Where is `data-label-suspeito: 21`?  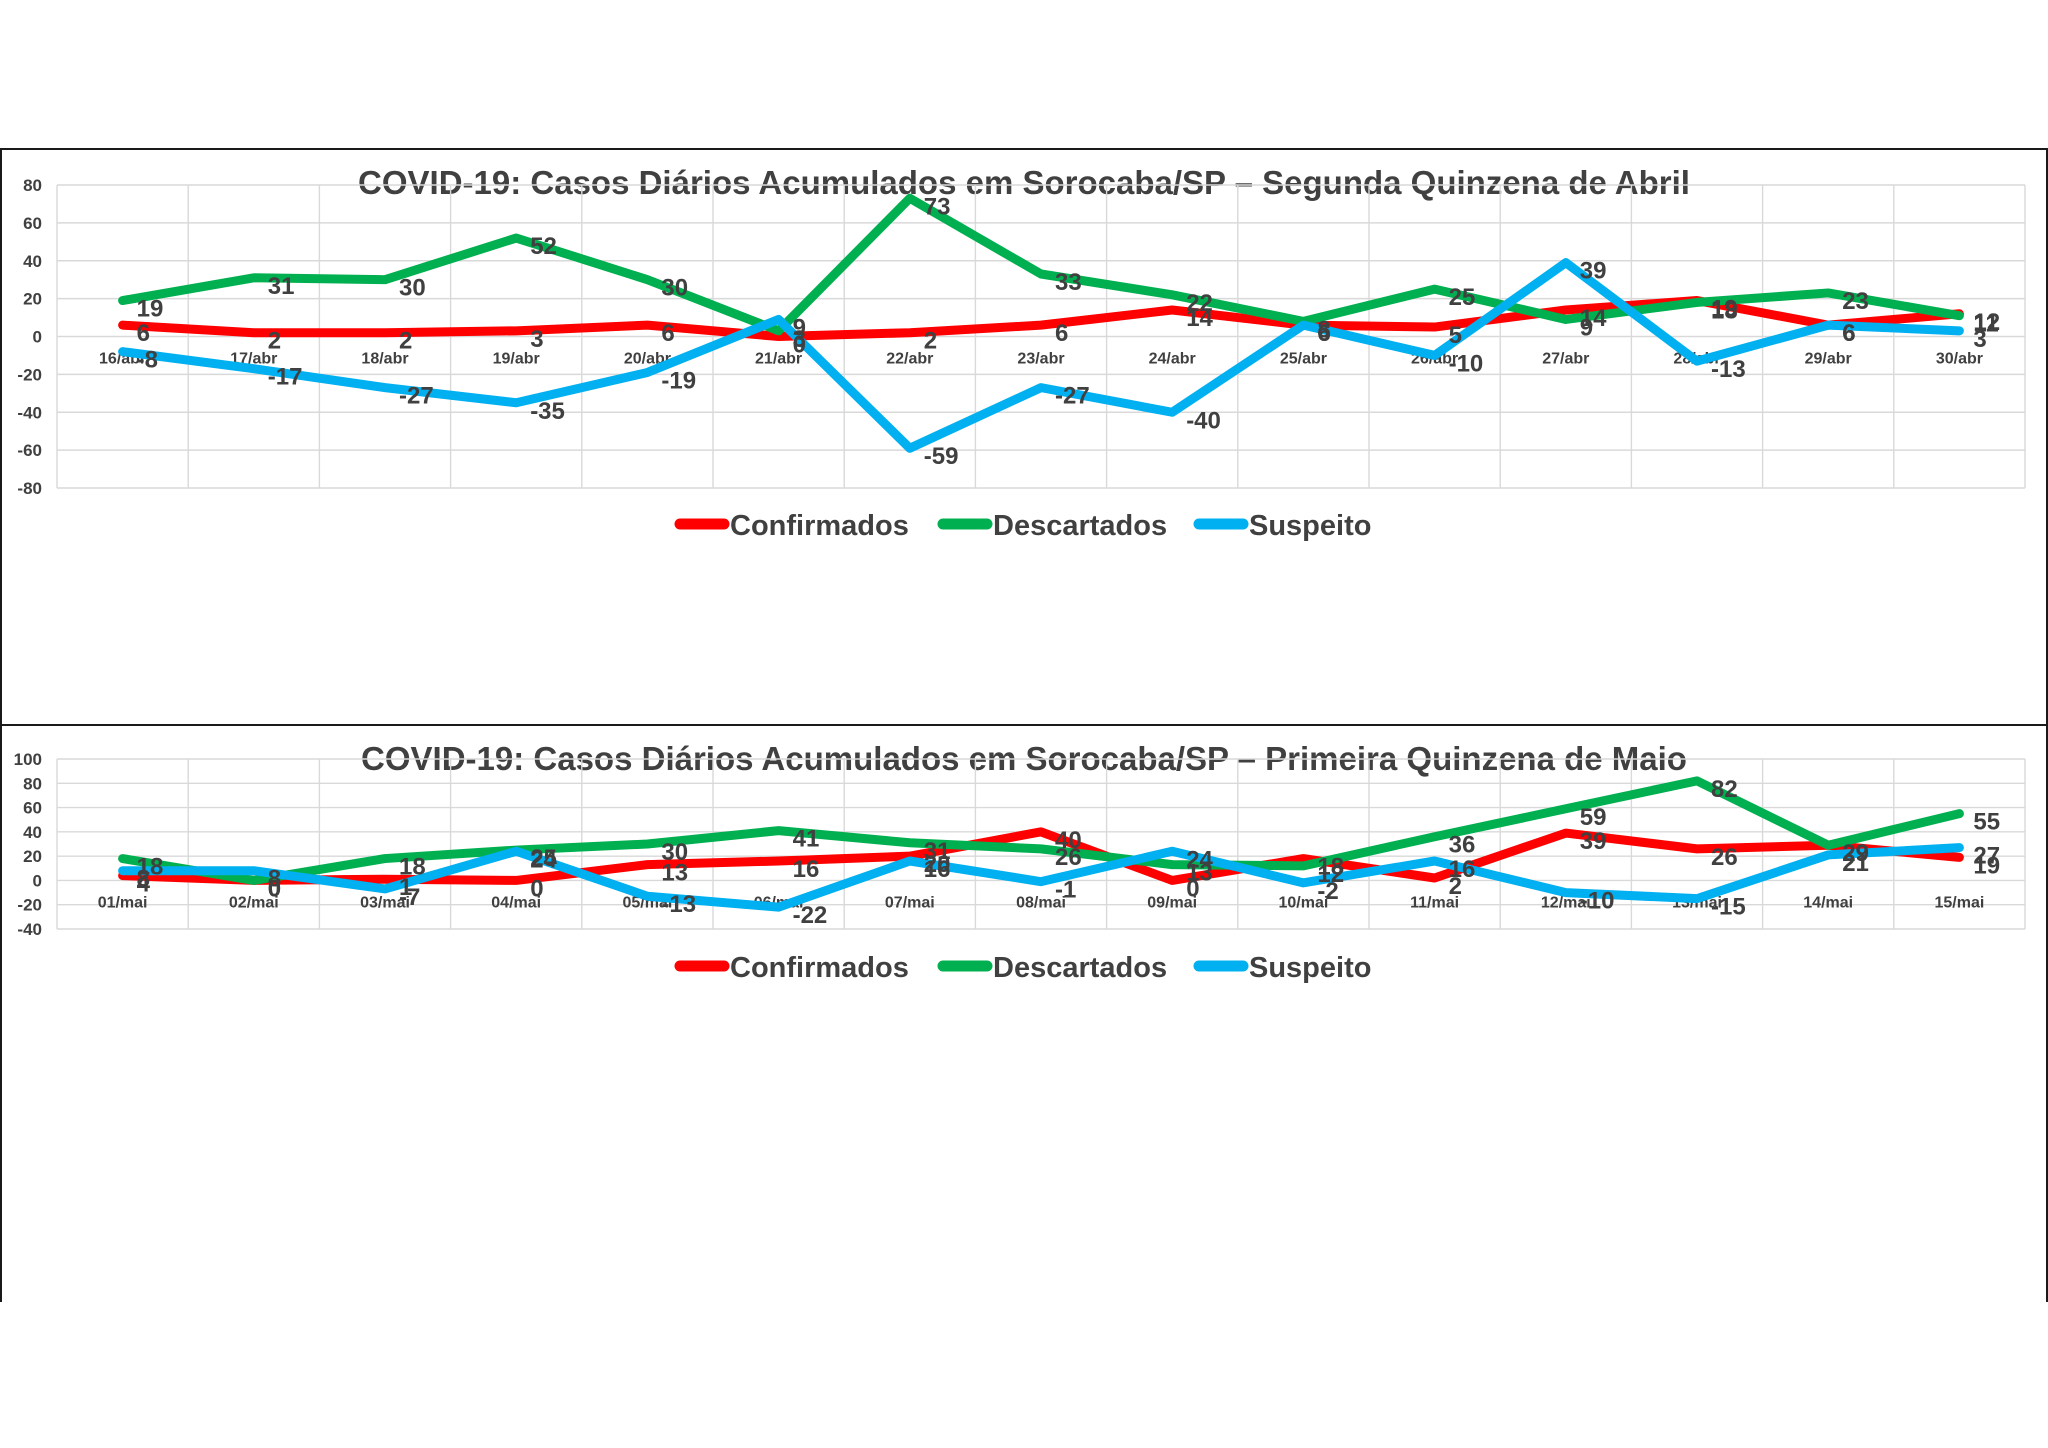 data-label-suspeito: 21 is located at coordinates (1855, 863).